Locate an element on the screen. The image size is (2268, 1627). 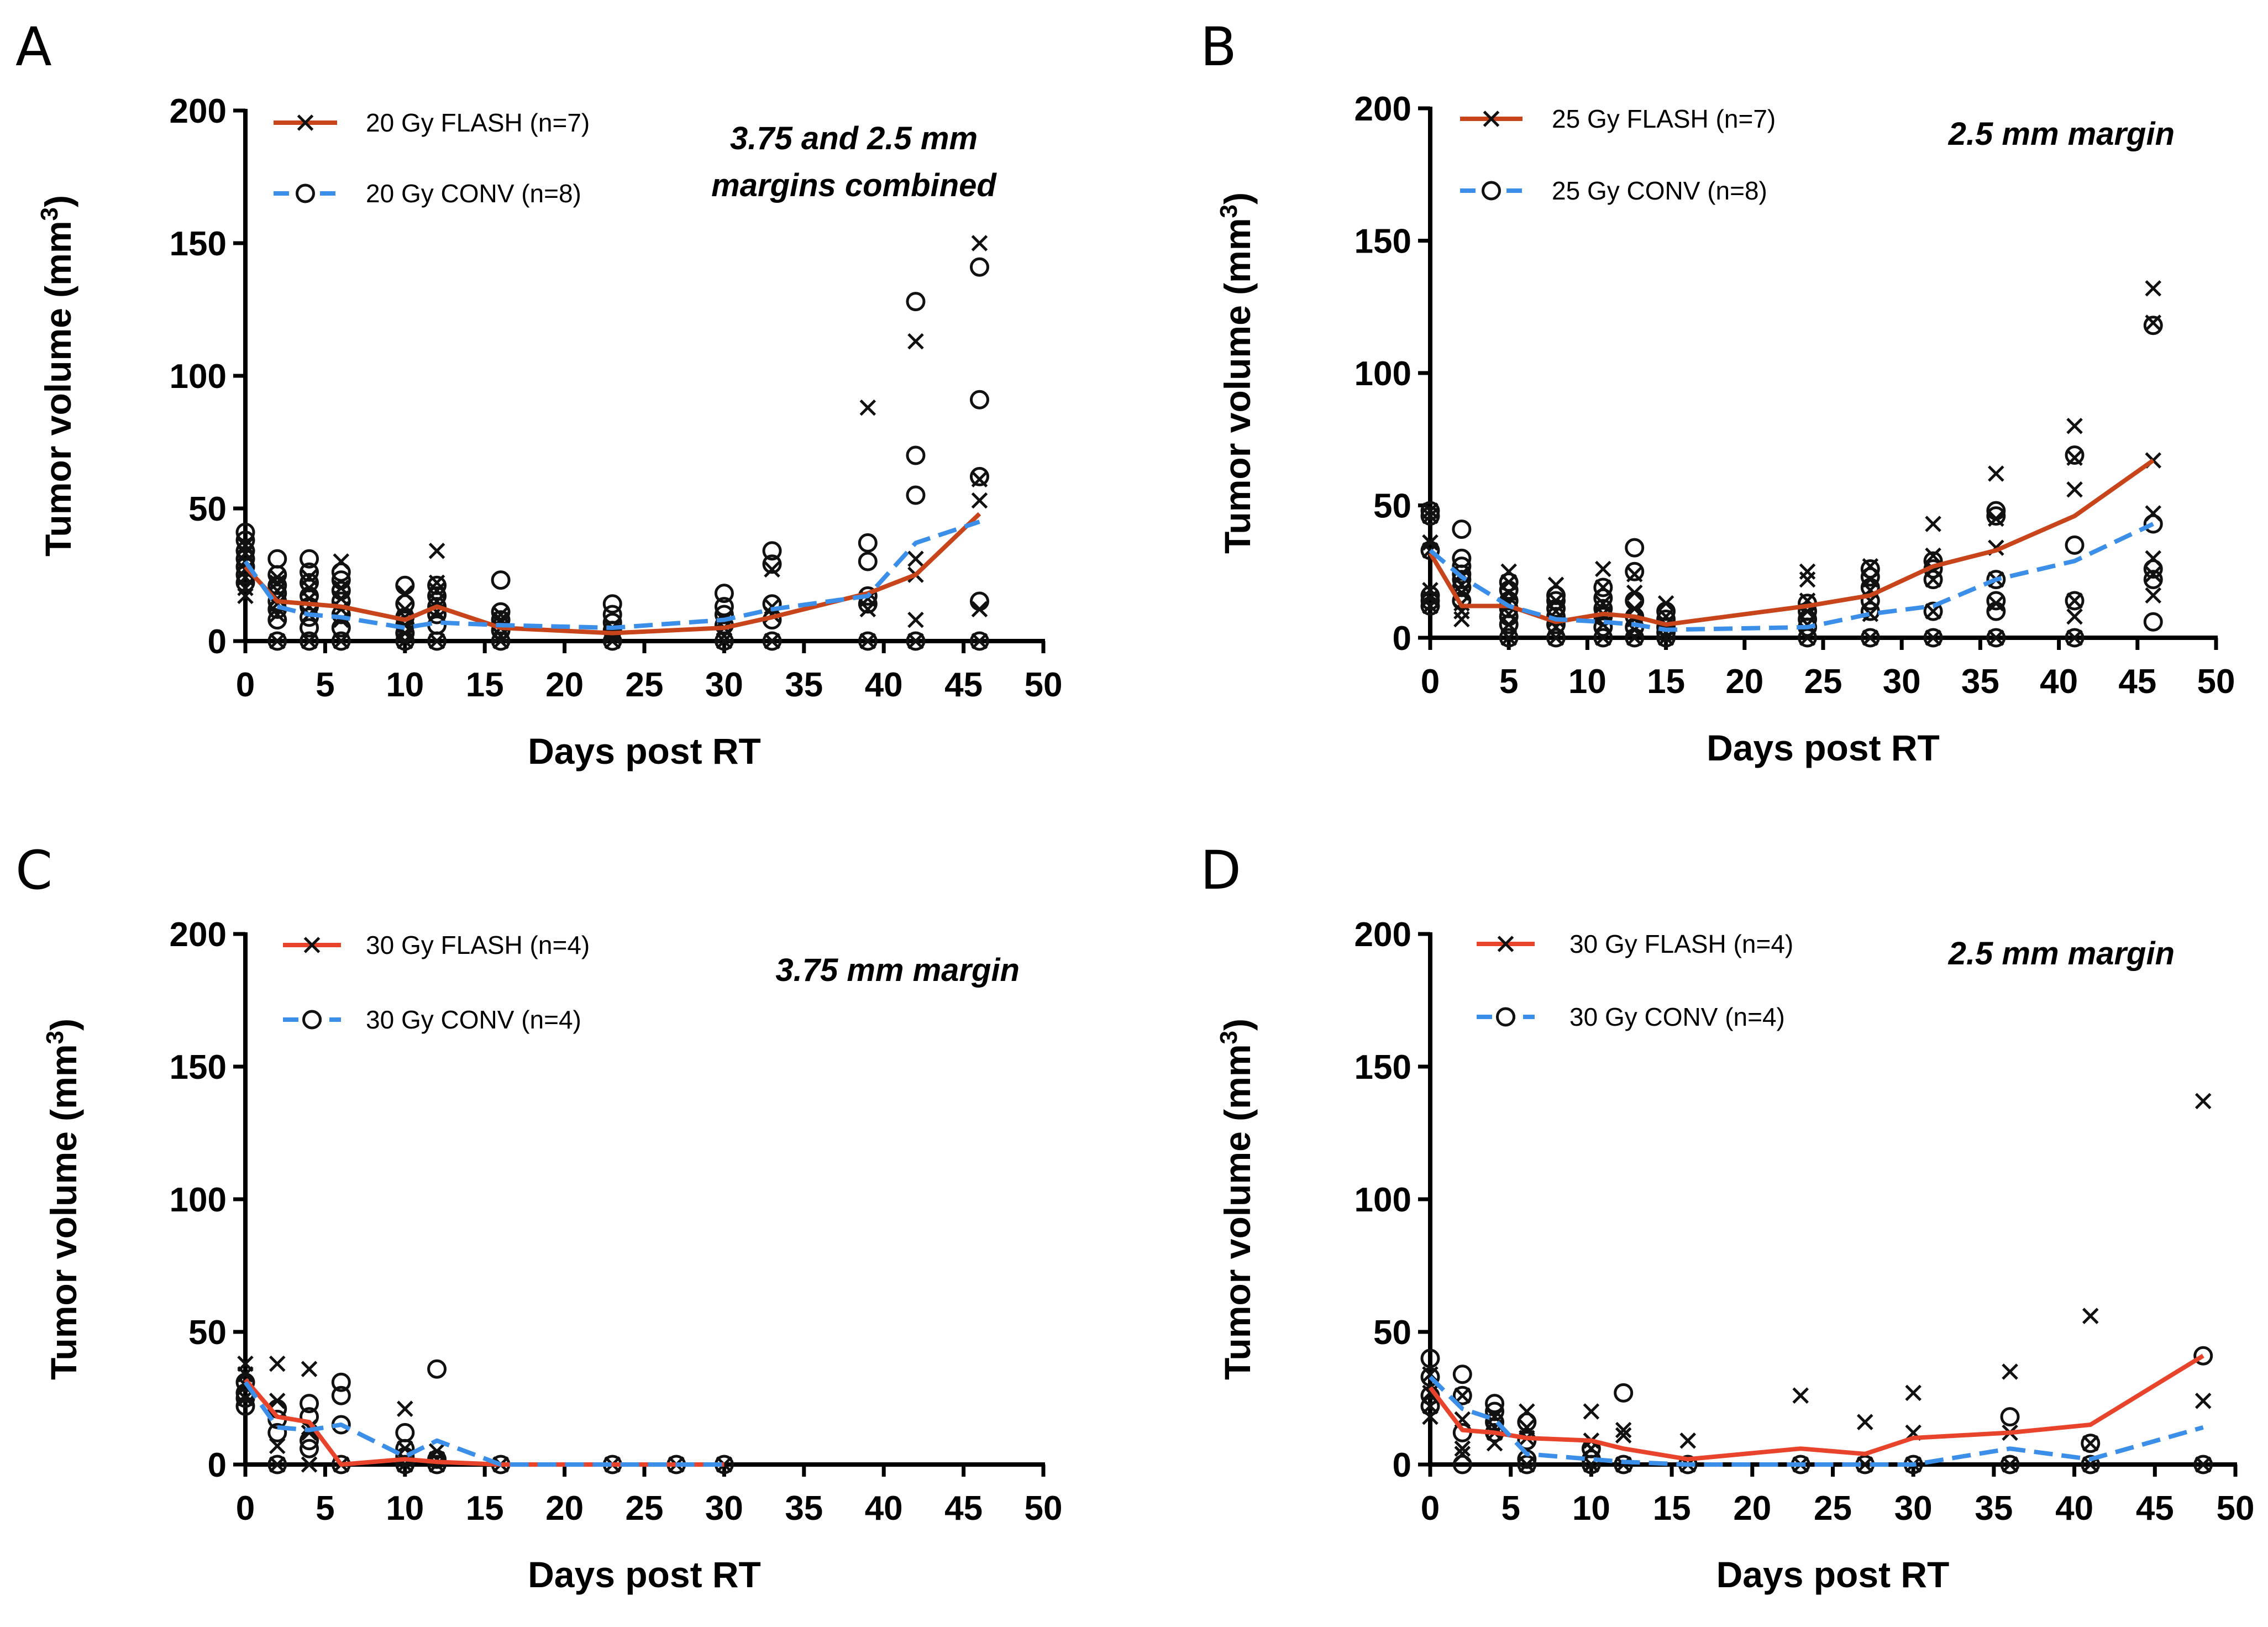
panel-c-xtick-label: 50 is located at coordinates (1044, 1508).